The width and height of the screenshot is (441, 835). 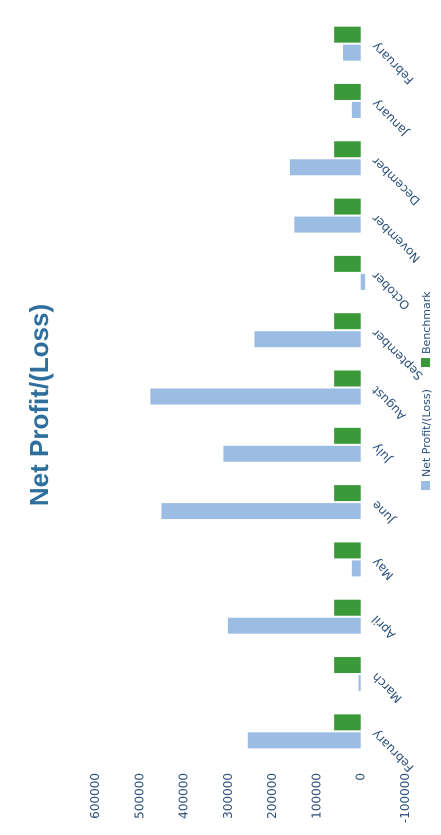 What do you see at coordinates (382, 568) in the screenshot?
I see `x-category-label: May` at bounding box center [382, 568].